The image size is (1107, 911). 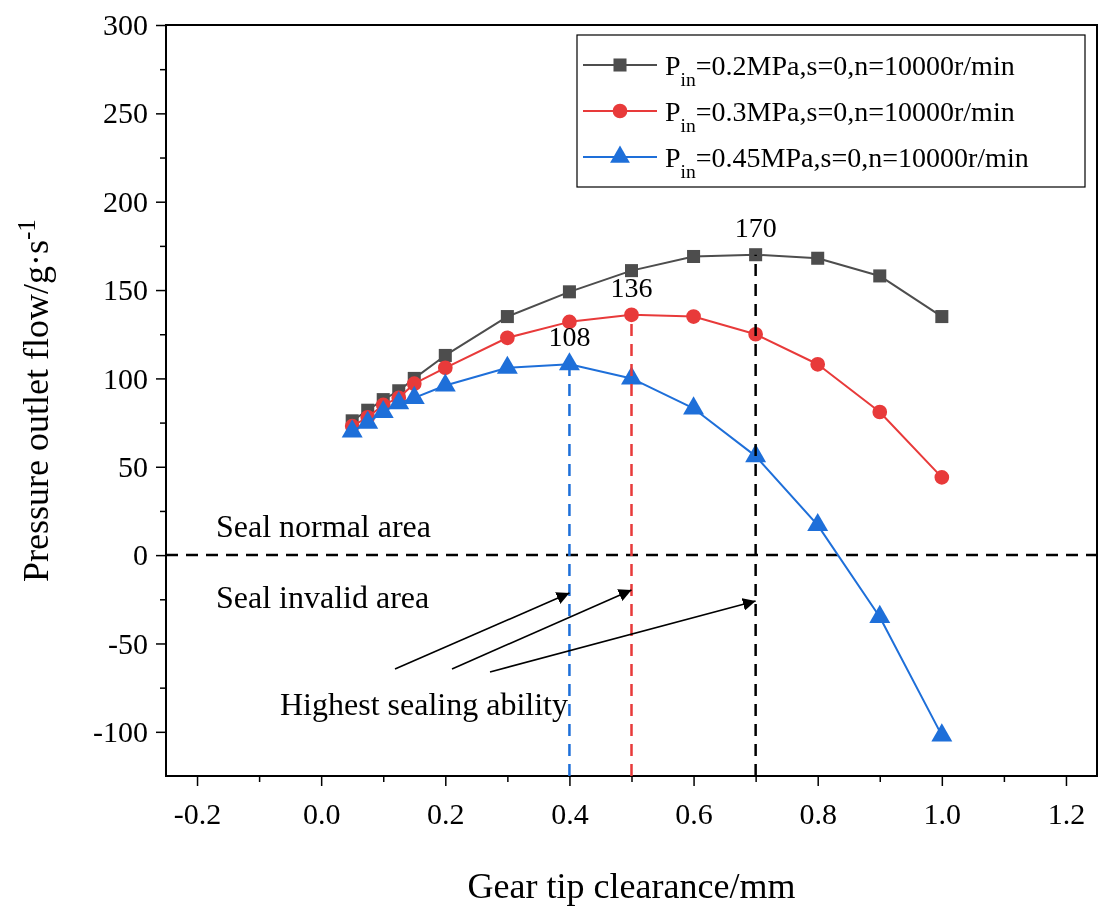 What do you see at coordinates (424, 704) in the screenshot?
I see `annotation: Highest sealing ability` at bounding box center [424, 704].